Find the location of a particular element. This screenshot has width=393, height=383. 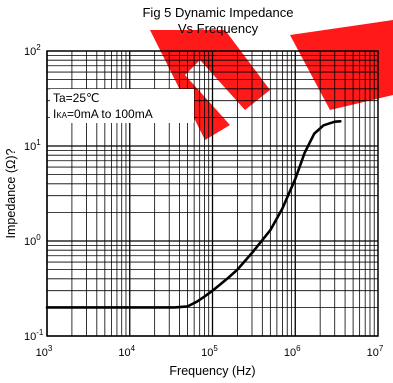

legend: Ta=25℃ IKA=0mA to 100mA is located at coordinates (122, 106).